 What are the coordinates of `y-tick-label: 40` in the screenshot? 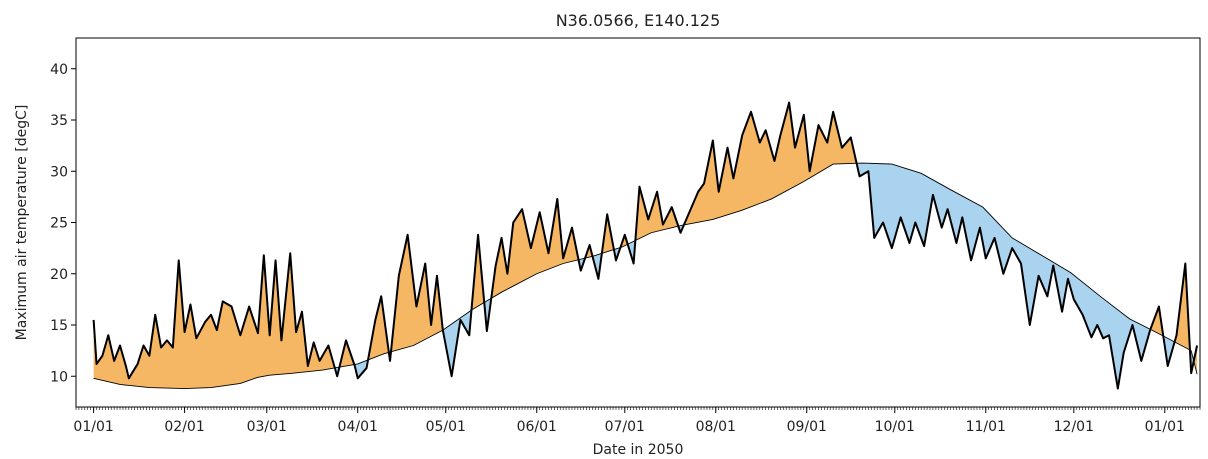 It's located at (59, 70).